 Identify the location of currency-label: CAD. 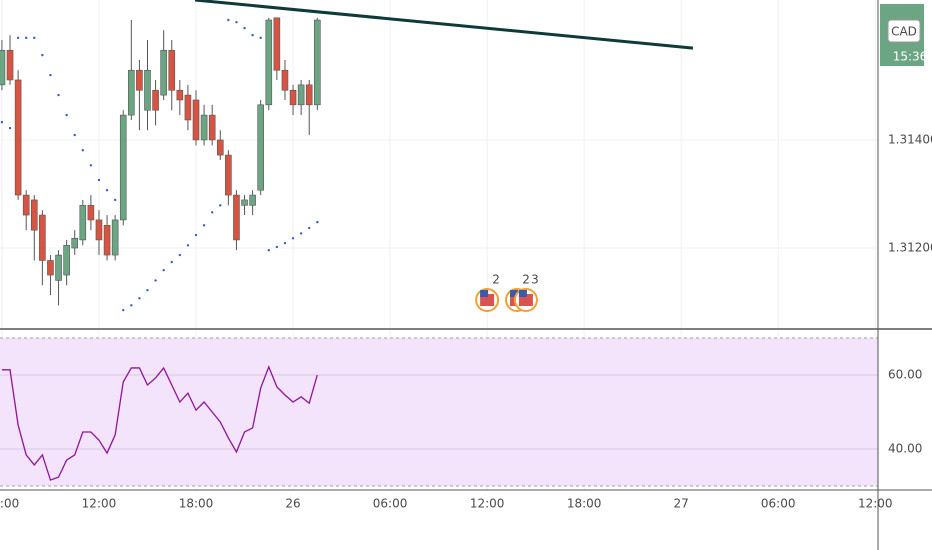
(904, 32).